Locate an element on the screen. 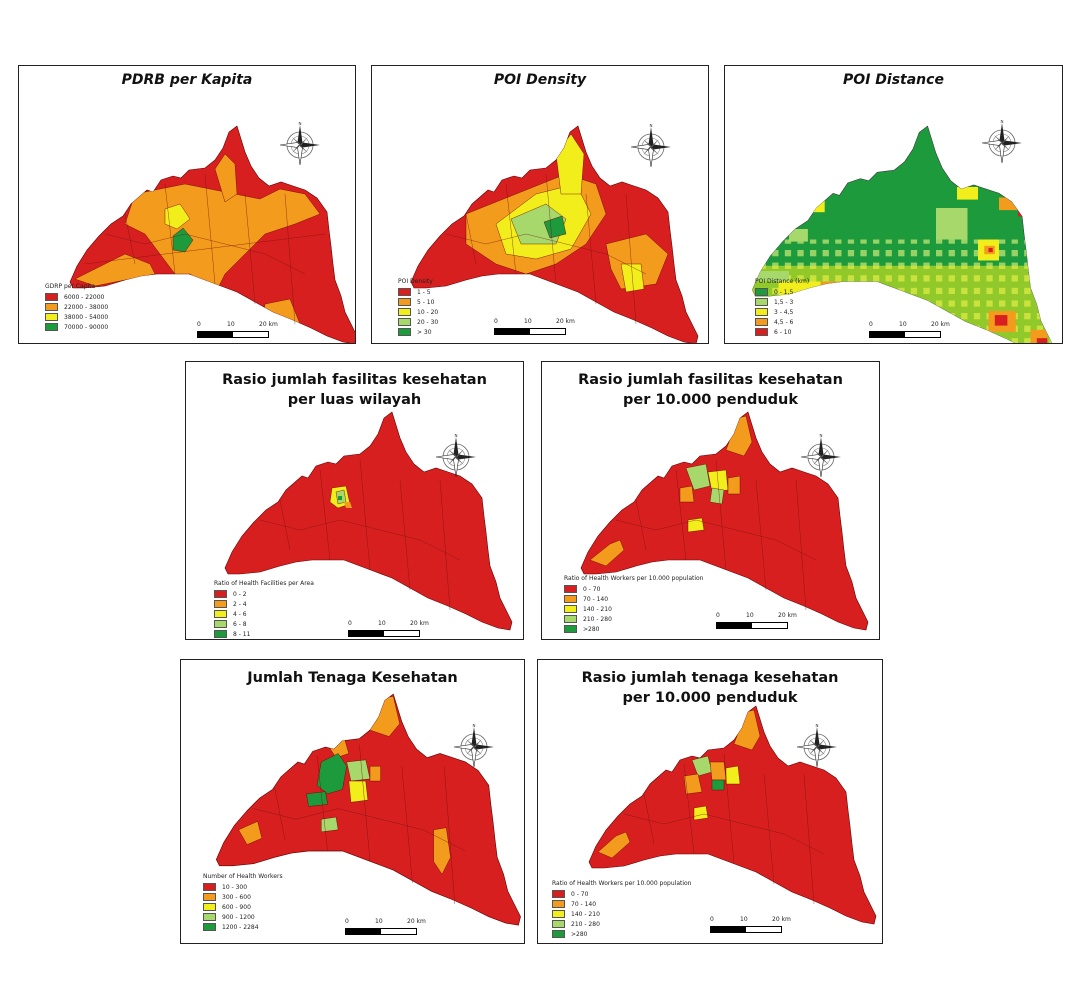 The height and width of the screenshot is (1000, 1080). legend-item: > 30 is located at coordinates (418, 332).